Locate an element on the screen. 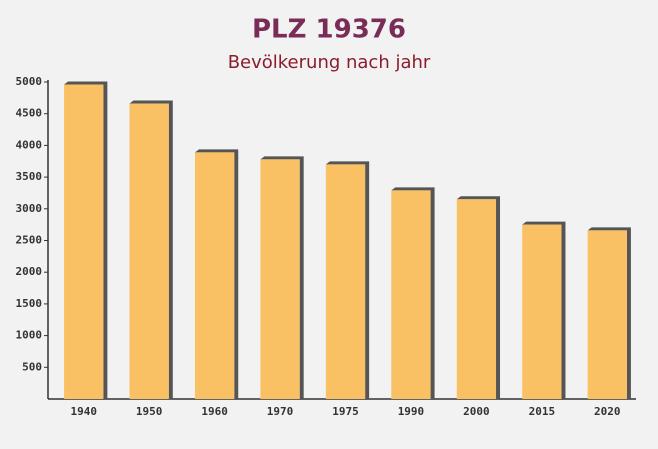  x-tick-label: 1970 is located at coordinates (280, 411).